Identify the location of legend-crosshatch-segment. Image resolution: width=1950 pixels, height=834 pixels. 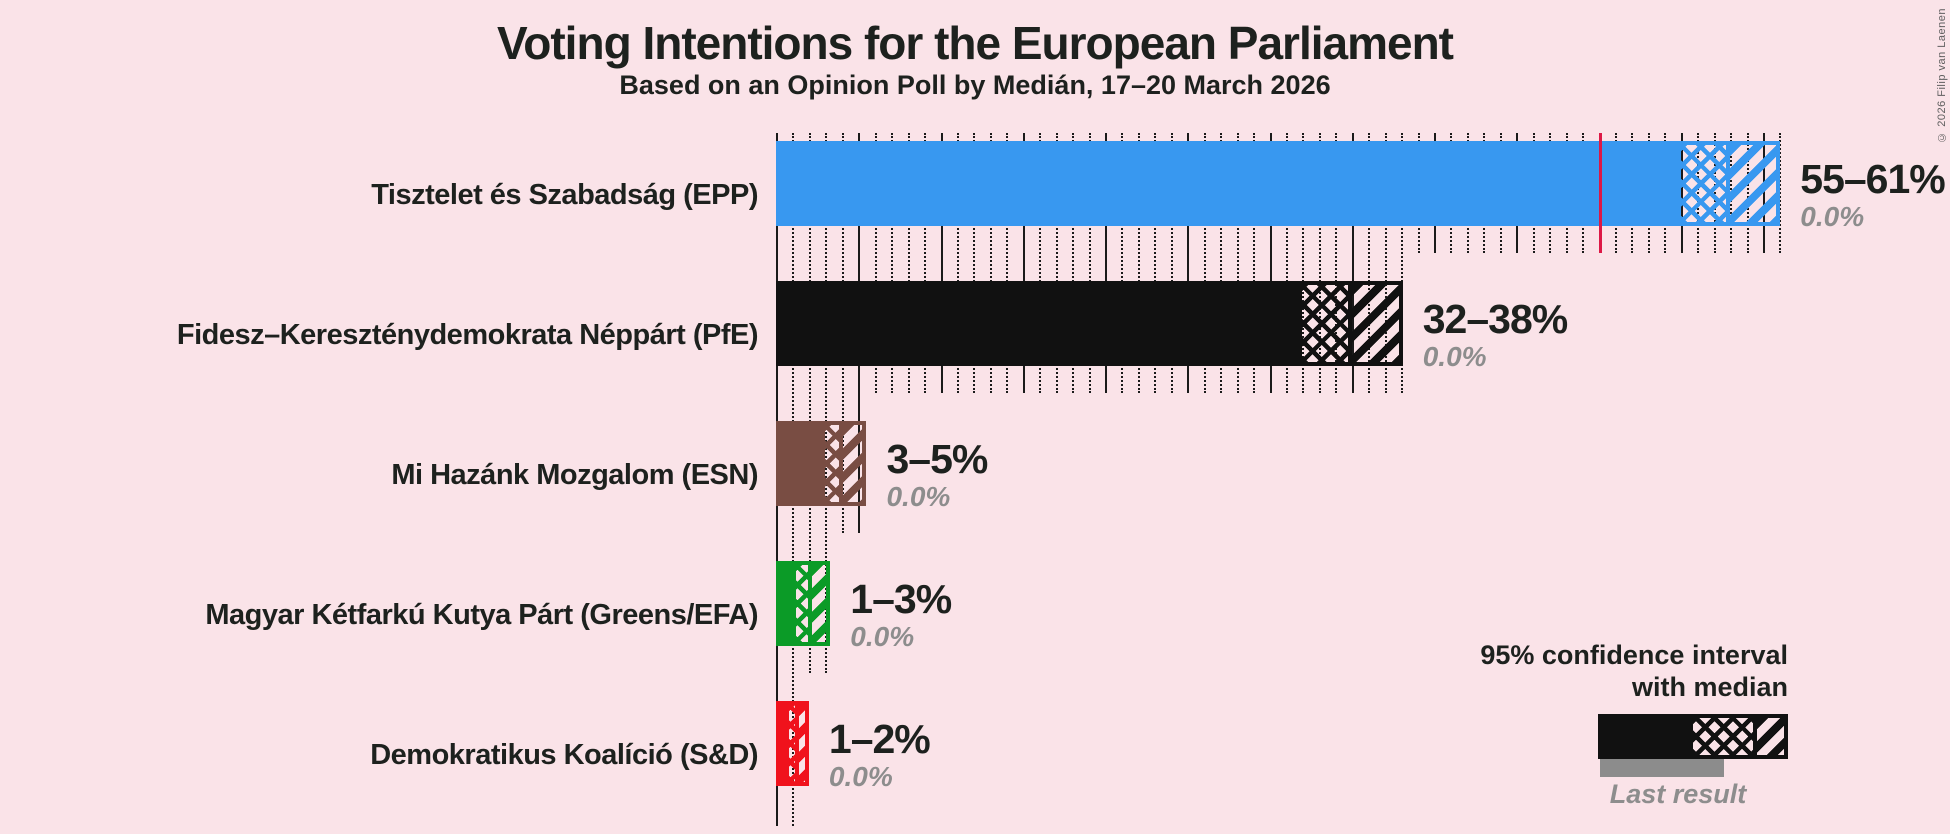
(1723, 736).